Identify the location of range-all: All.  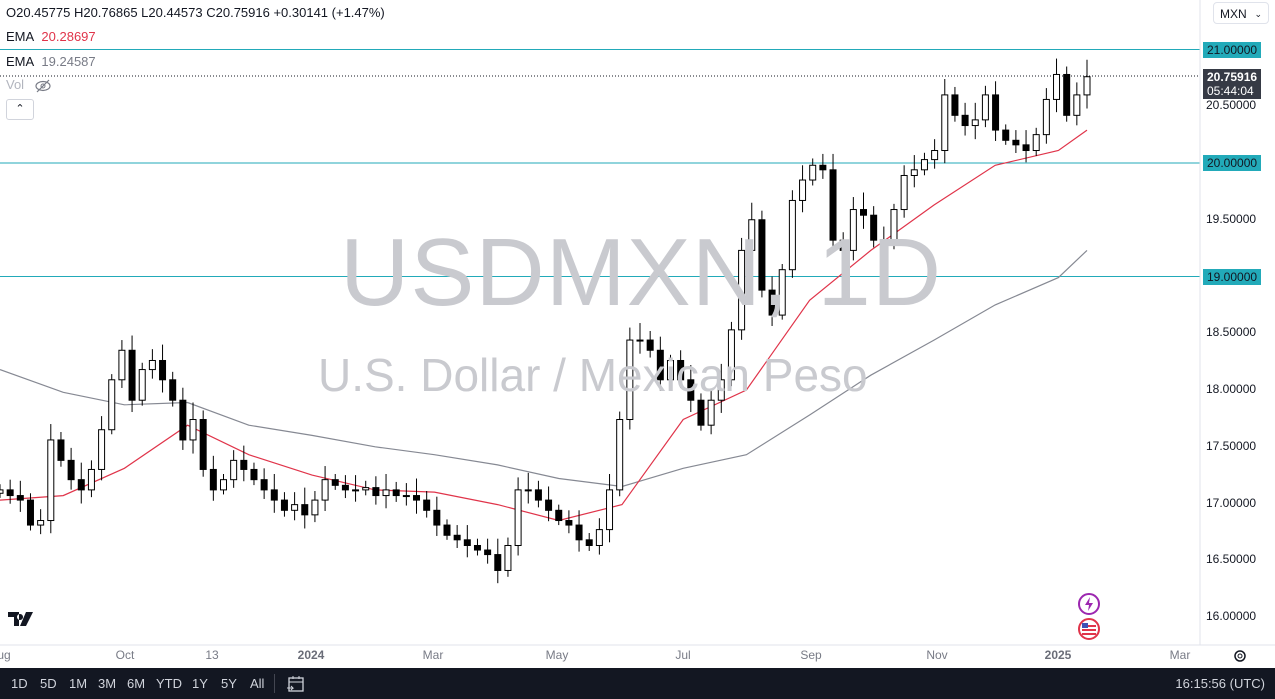
(257, 683).